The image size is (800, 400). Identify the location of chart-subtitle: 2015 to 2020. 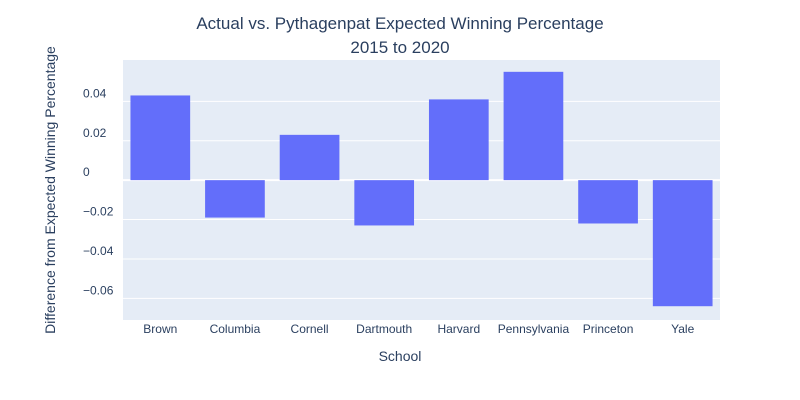
(399, 47).